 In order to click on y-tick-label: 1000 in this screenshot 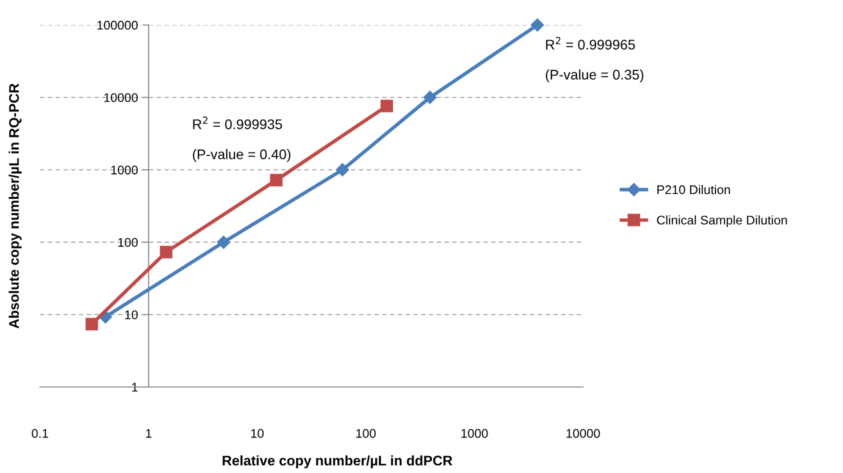, I will do `click(124, 170)`.